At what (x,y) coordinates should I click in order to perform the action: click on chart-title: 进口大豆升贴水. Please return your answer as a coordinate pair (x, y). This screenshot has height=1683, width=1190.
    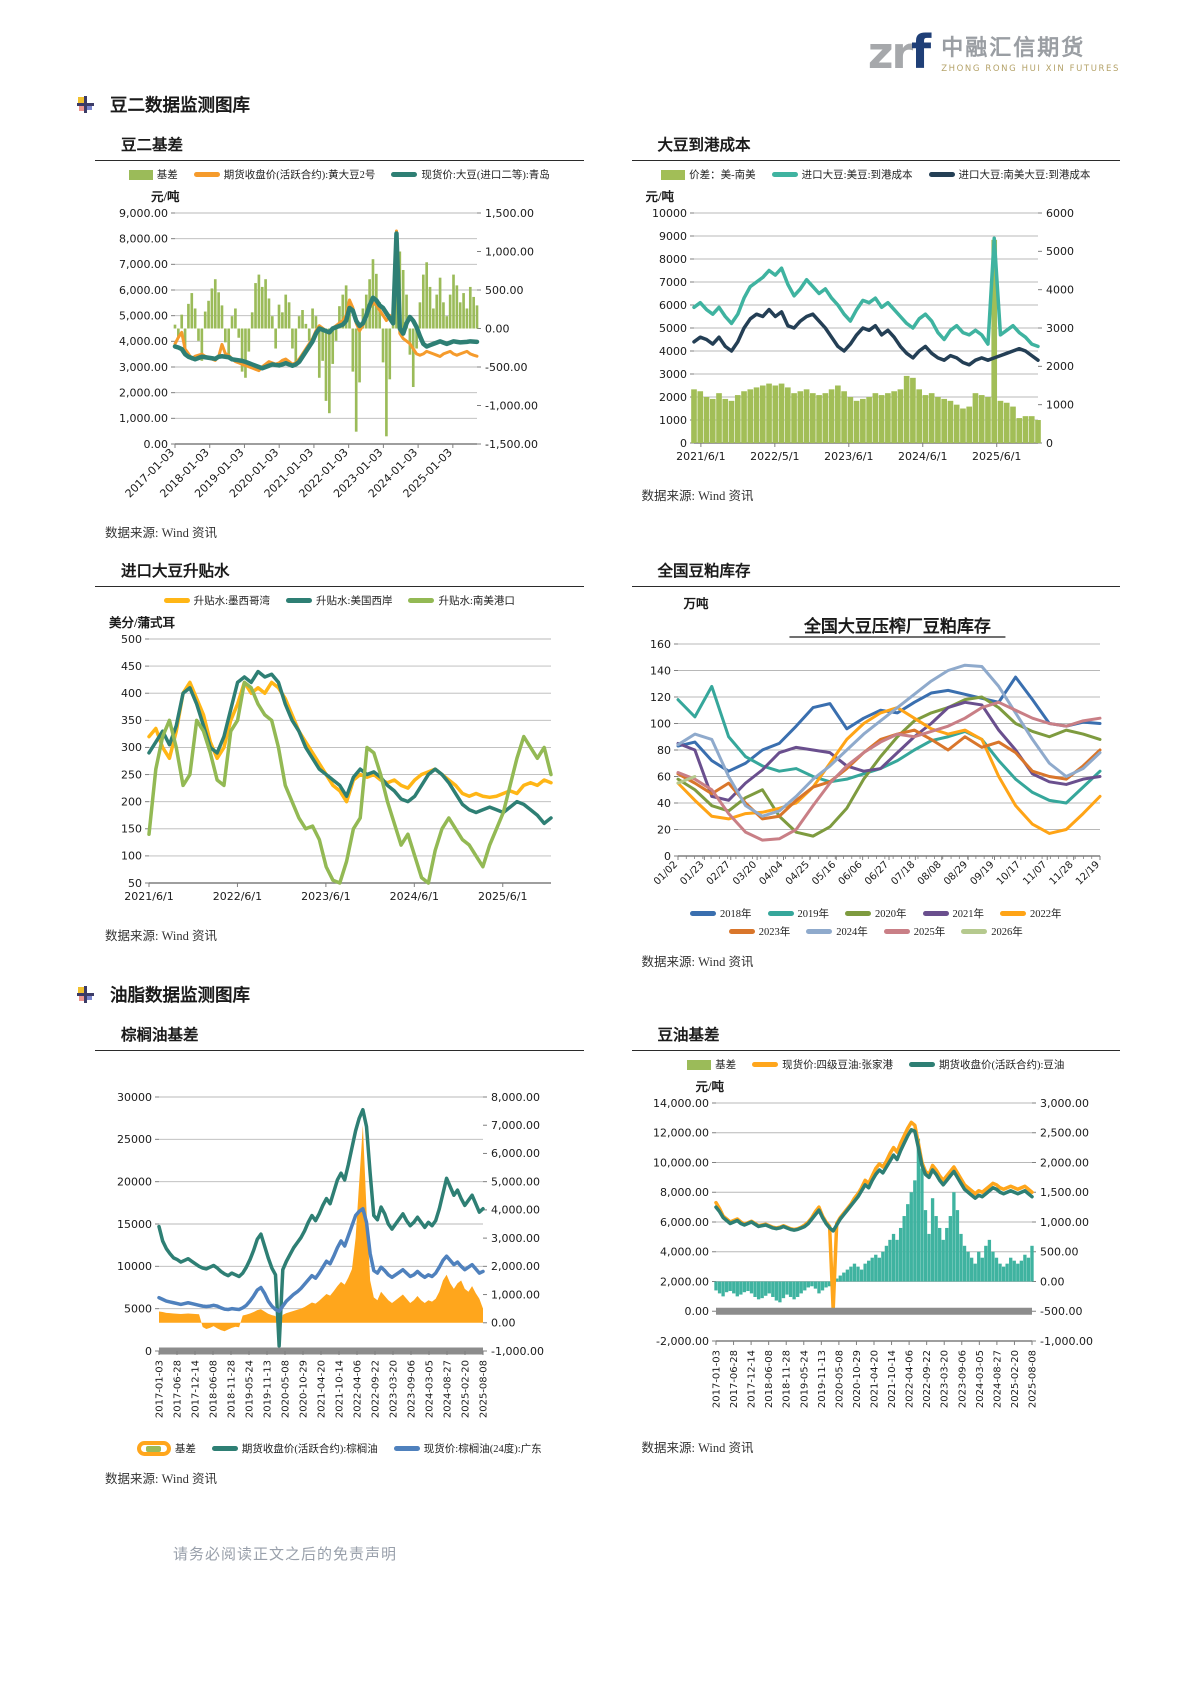
    Looking at the image, I should click on (175, 571).